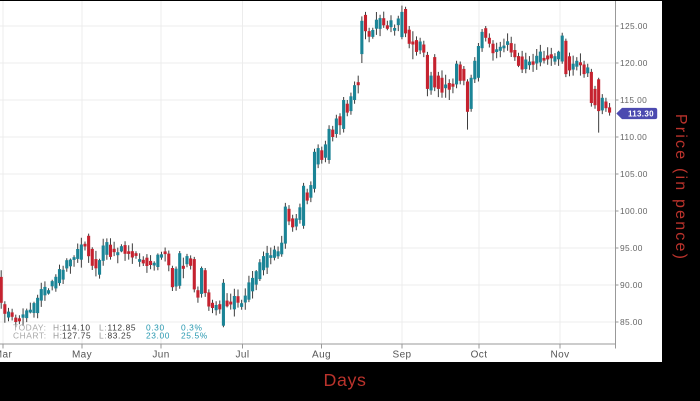 The image size is (700, 401). Describe the element at coordinates (641, 114) in the screenshot. I see `svg-text: 113.30` at that location.